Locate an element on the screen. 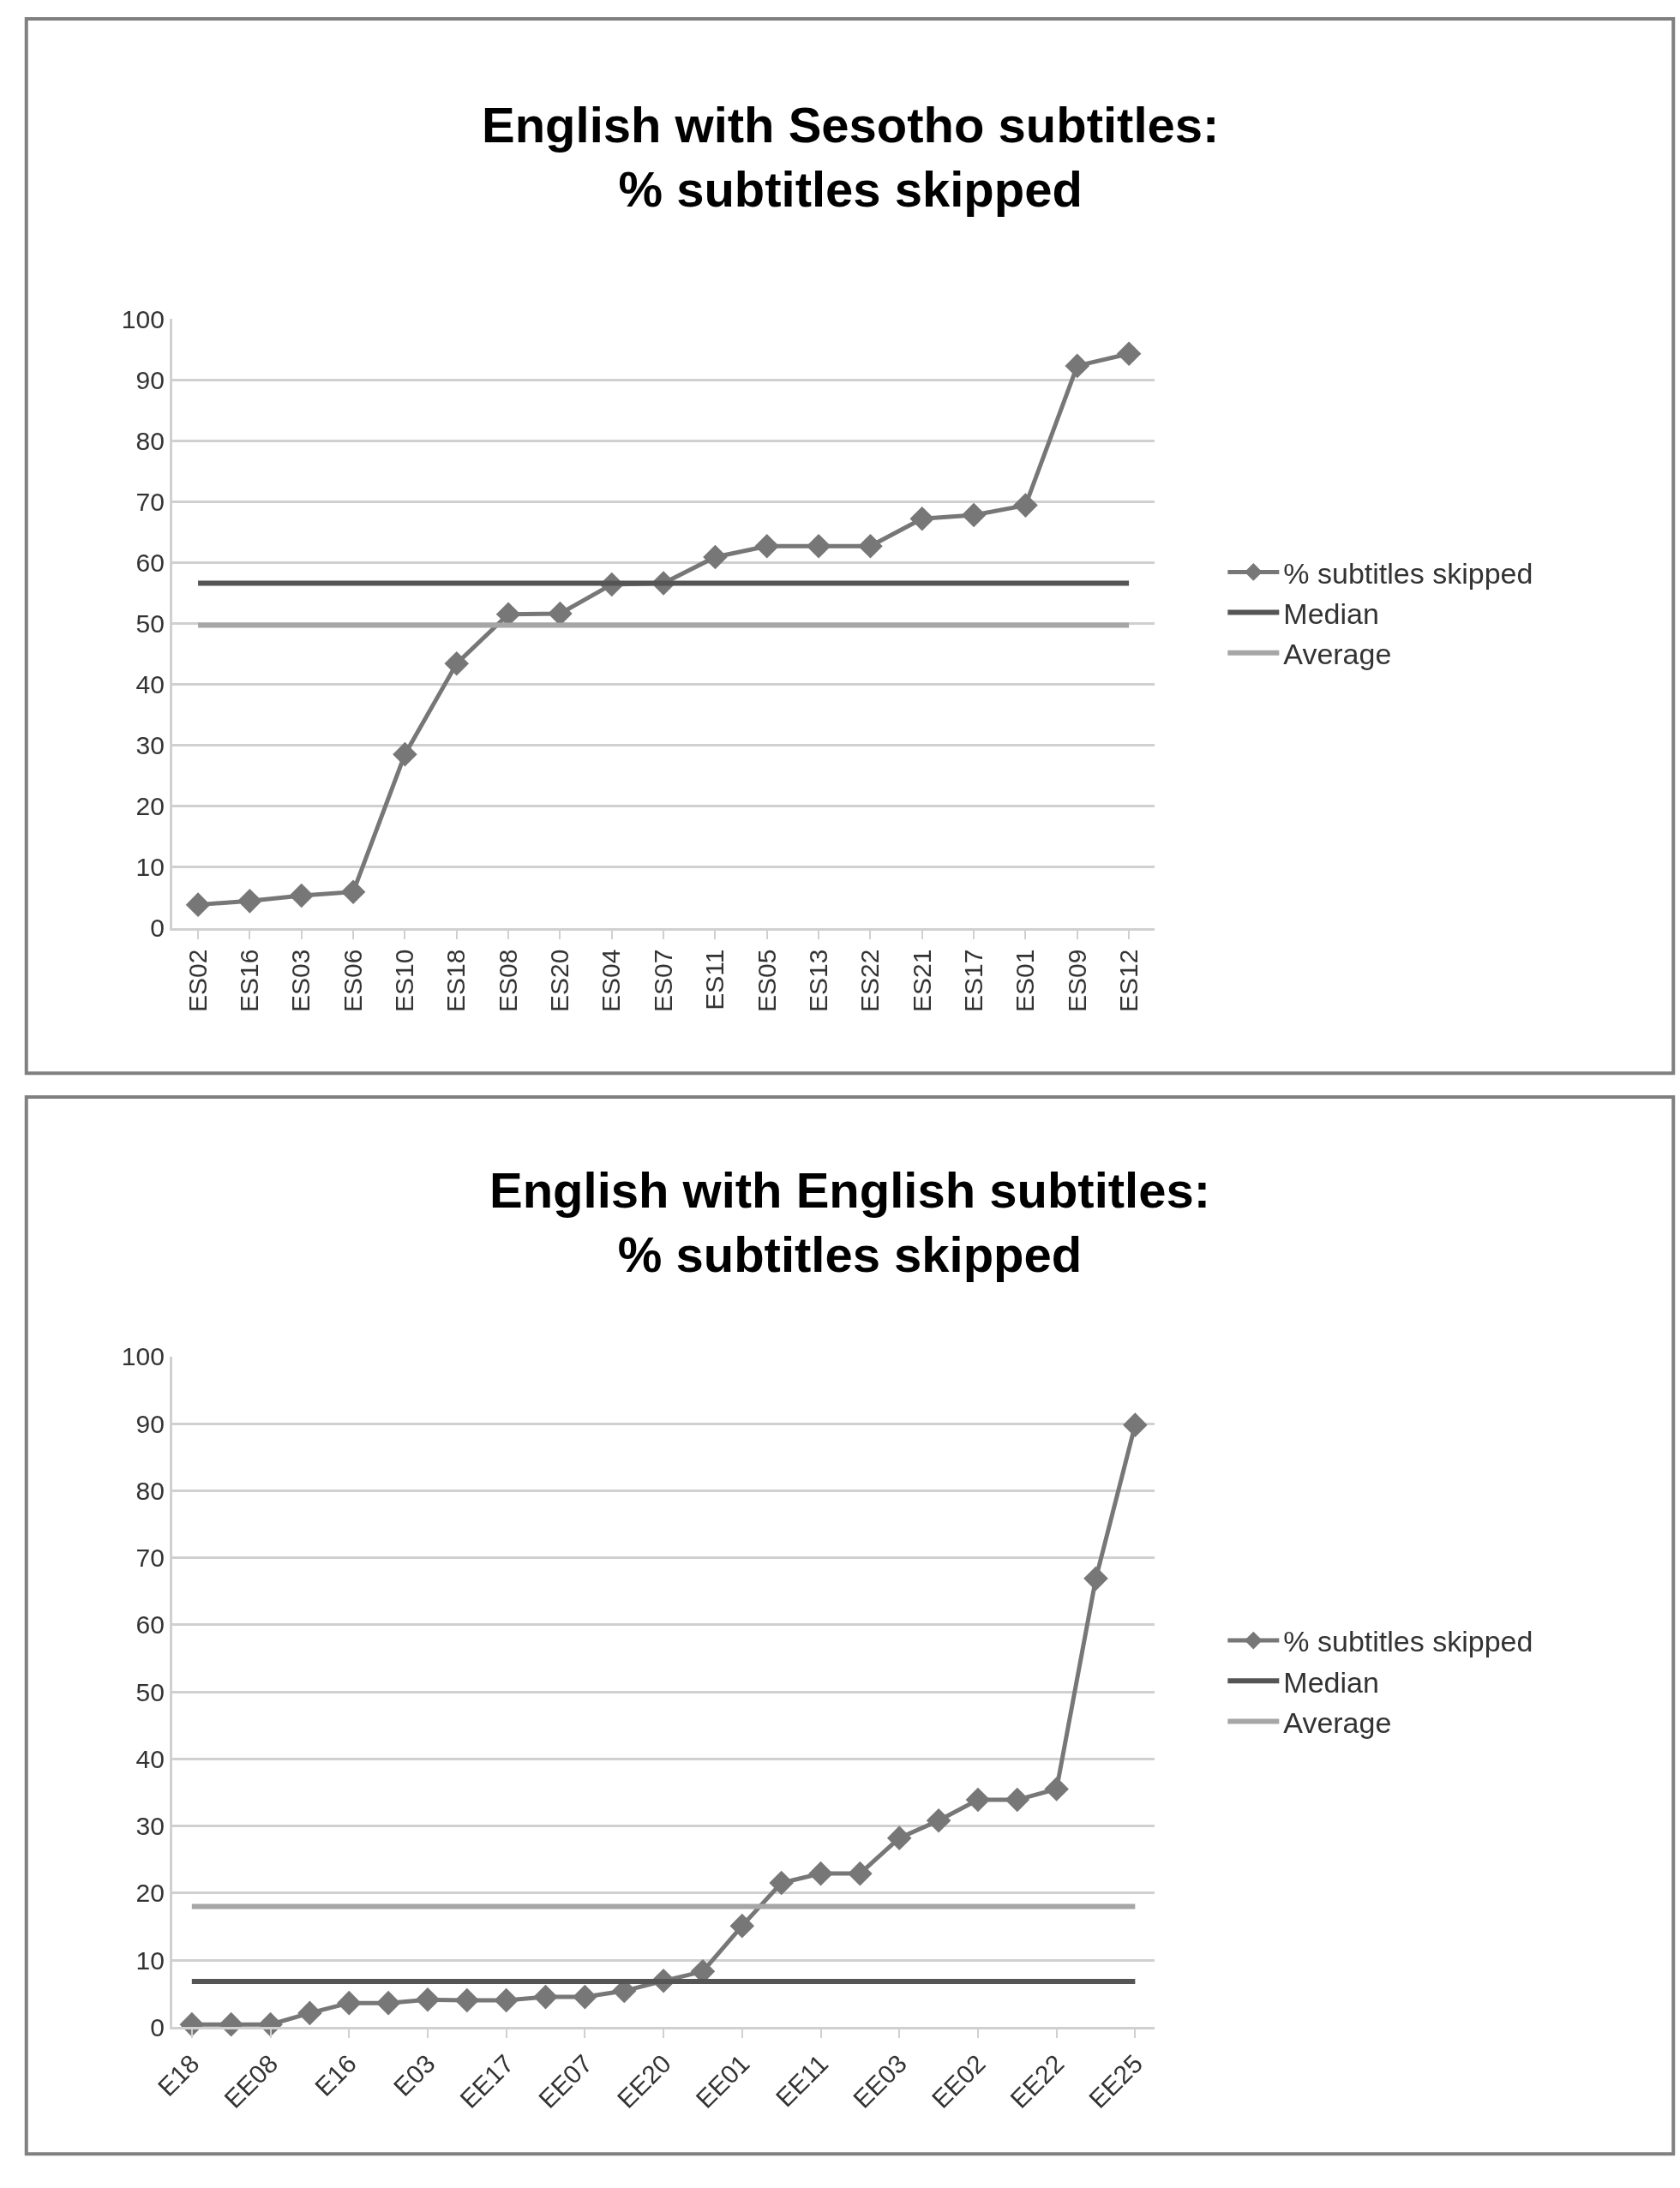 The height and width of the screenshot is (2188, 1680). x-tick-label: ES11 is located at coordinates (714, 979).